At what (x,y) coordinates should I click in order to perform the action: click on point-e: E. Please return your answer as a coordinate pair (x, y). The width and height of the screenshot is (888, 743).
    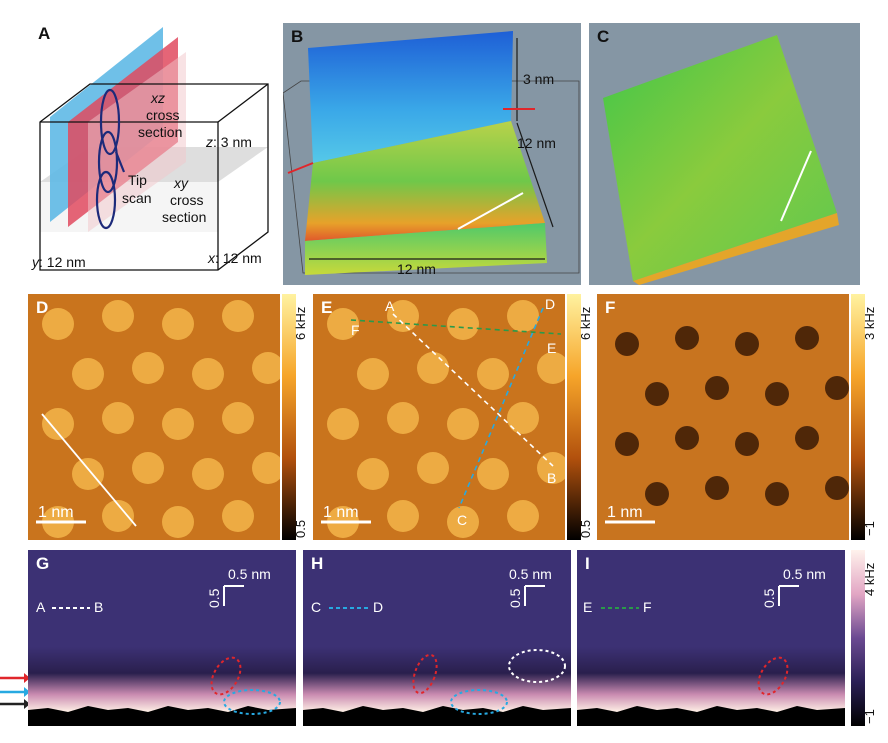
    Looking at the image, I should click on (552, 348).